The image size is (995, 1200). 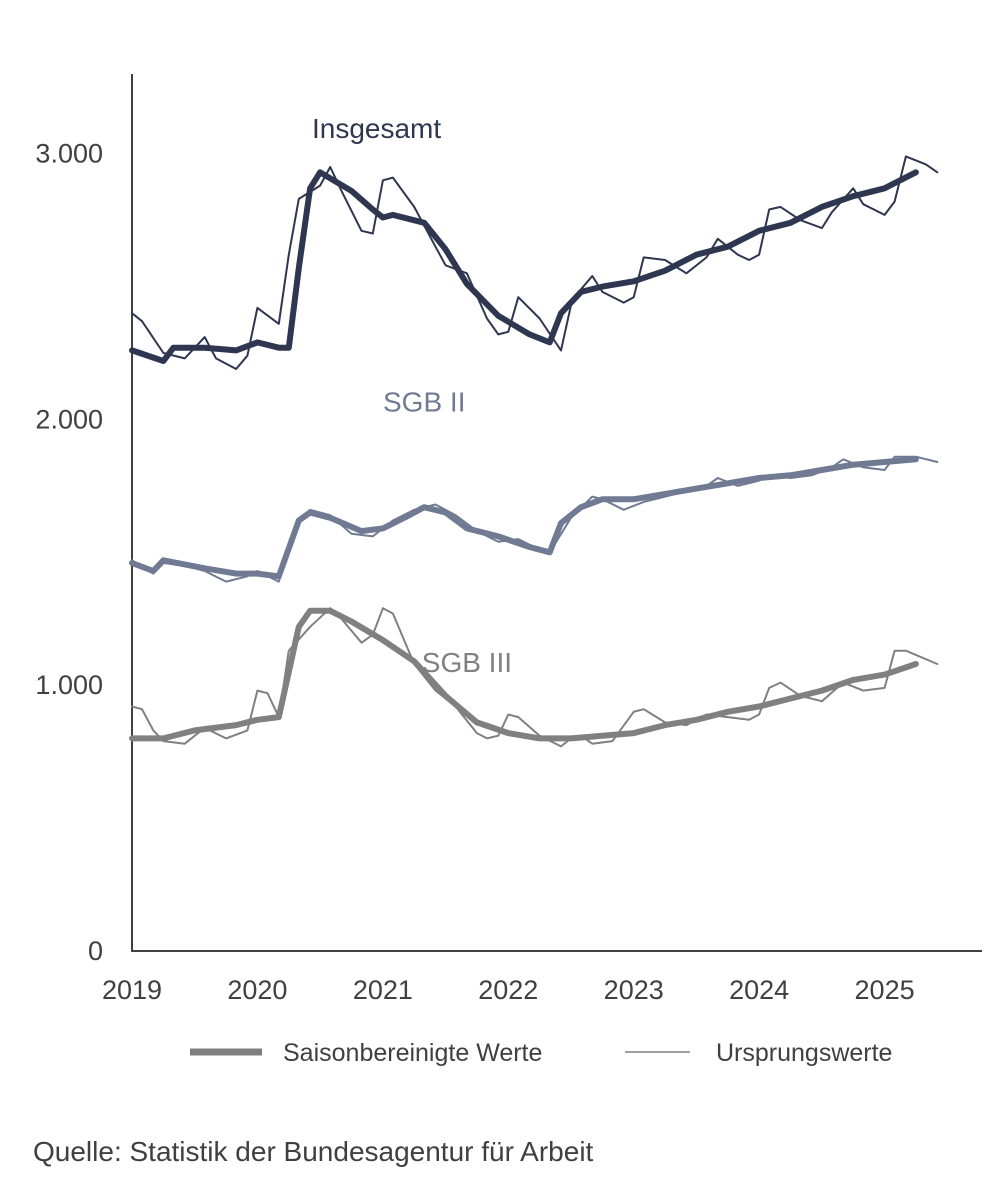 I want to click on legend-label-original: Ursprungswerte, so click(x=804, y=1053).